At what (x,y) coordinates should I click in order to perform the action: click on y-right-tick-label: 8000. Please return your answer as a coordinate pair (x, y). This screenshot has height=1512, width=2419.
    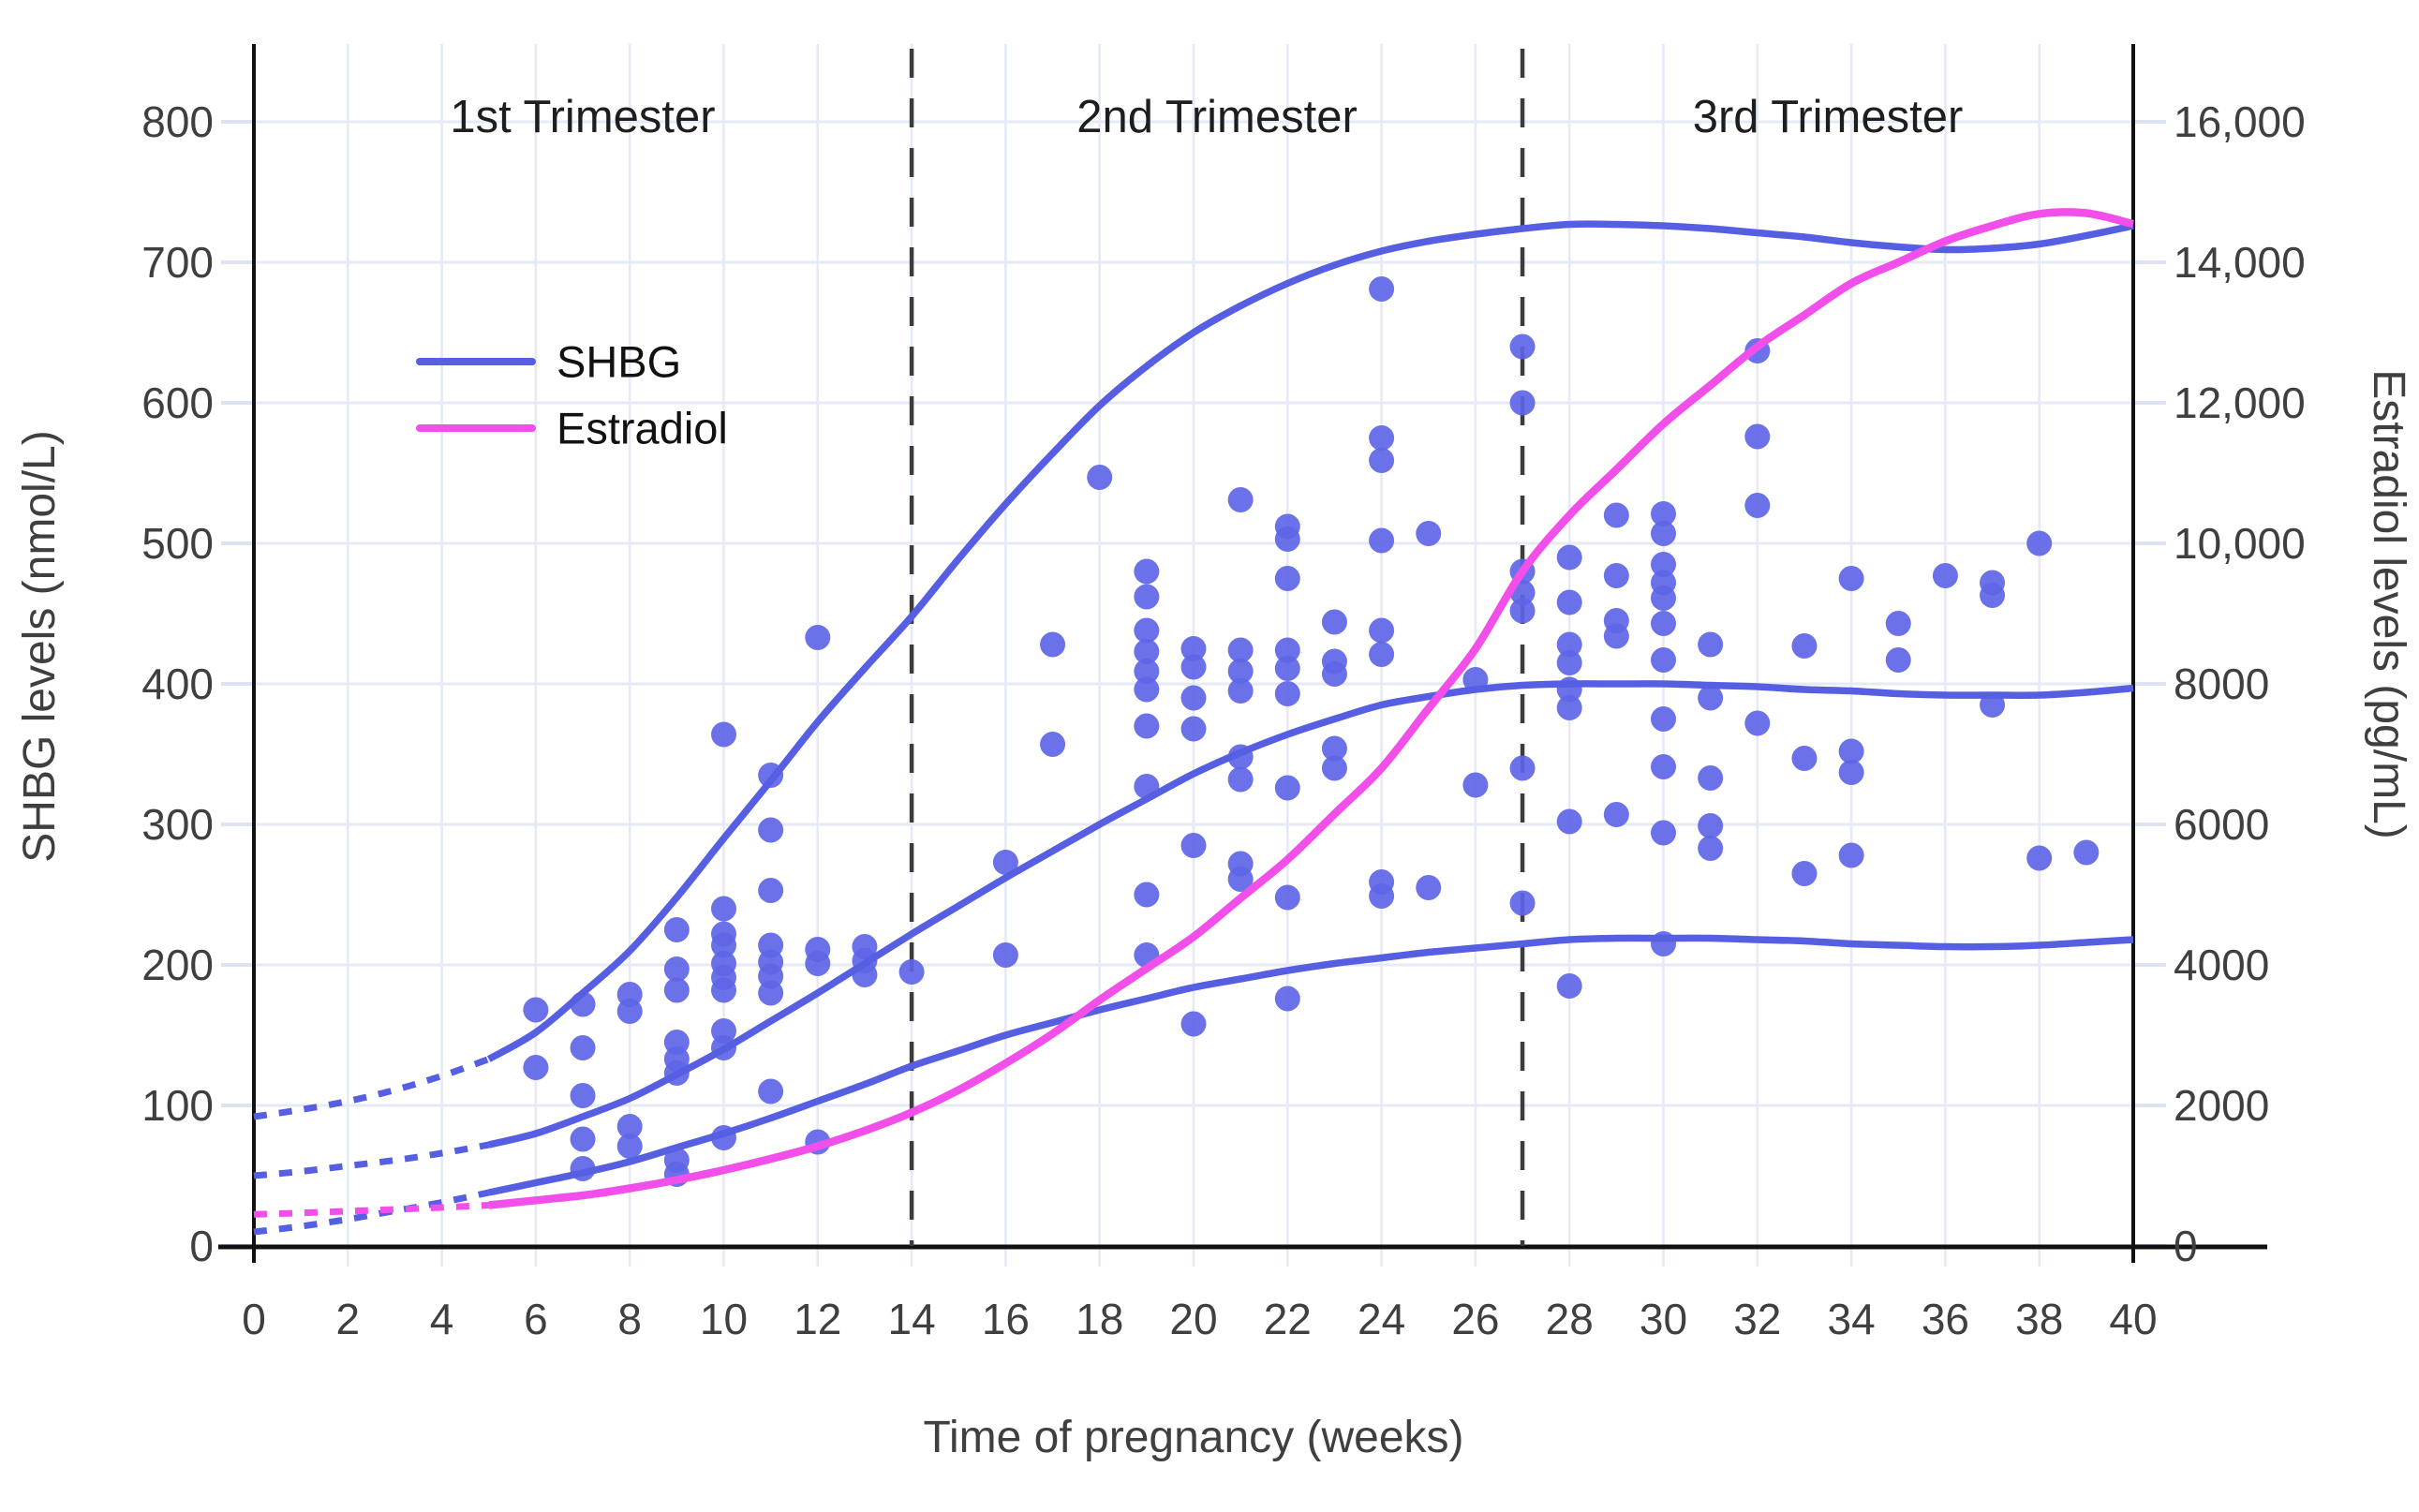
    Looking at the image, I should click on (2221, 684).